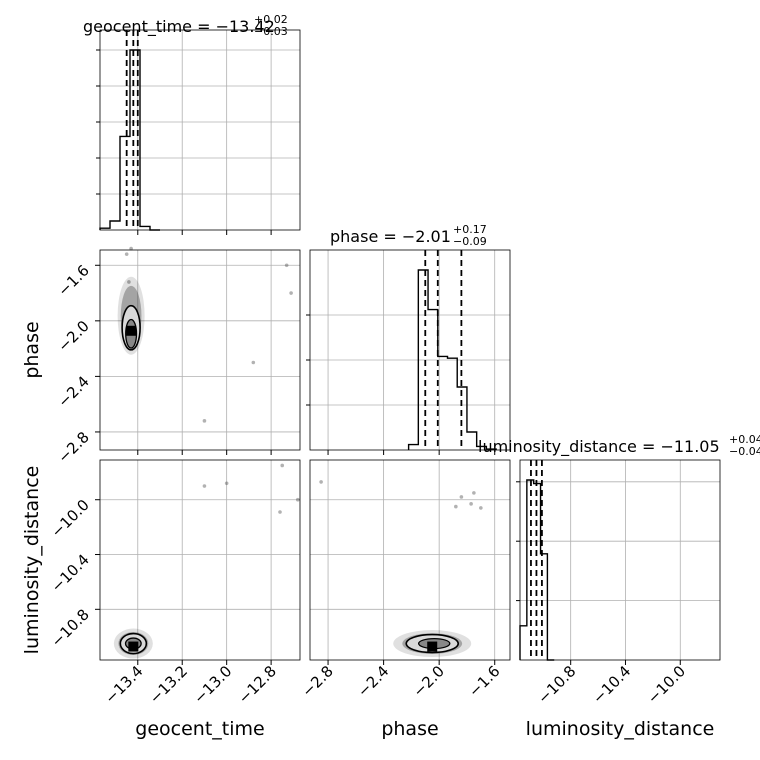 The image size is (760, 760). What do you see at coordinates (666, 684) in the screenshot?
I see `xtick-label-luminosity-distance: −10.0` at bounding box center [666, 684].